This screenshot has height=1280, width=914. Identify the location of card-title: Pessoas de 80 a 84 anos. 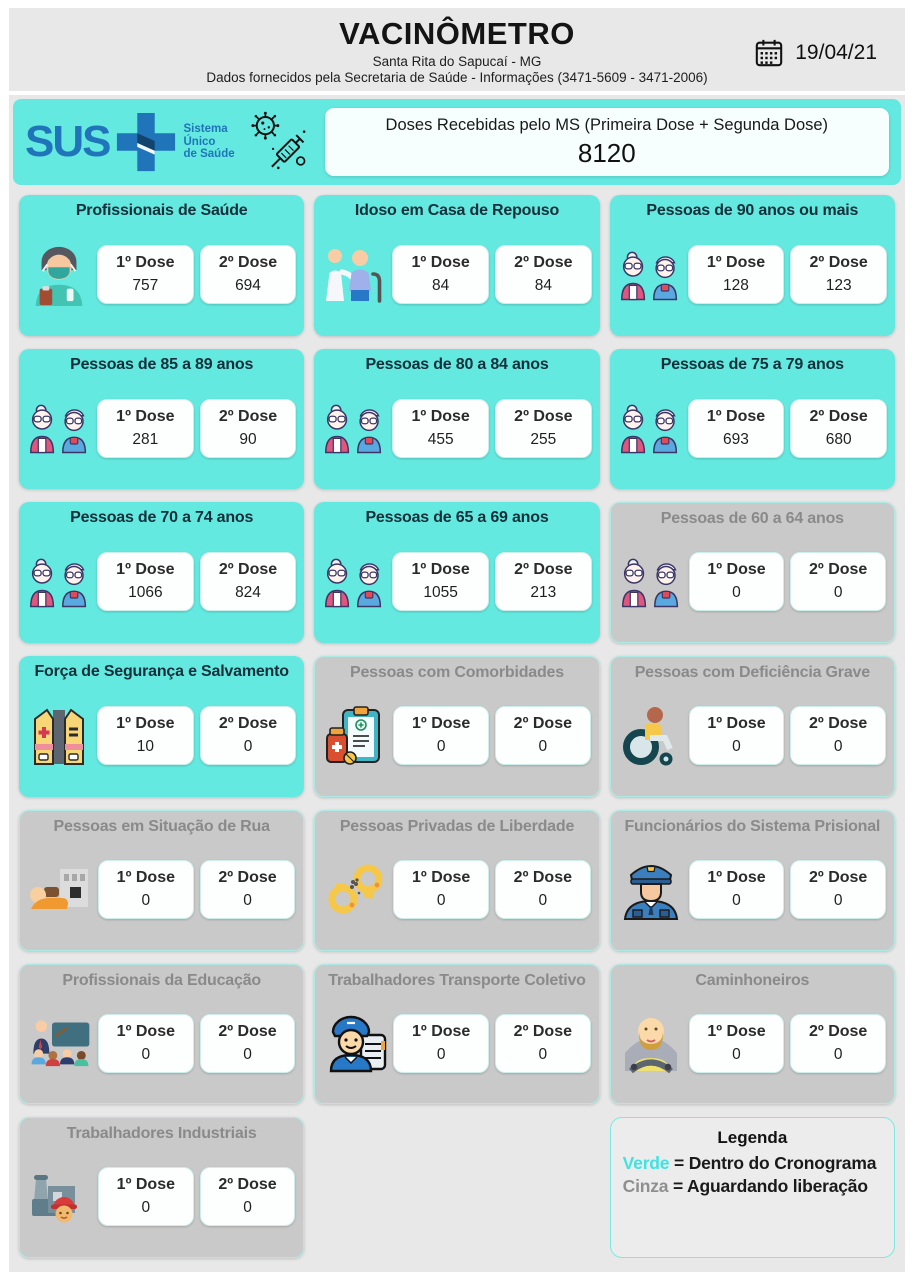
(457, 364).